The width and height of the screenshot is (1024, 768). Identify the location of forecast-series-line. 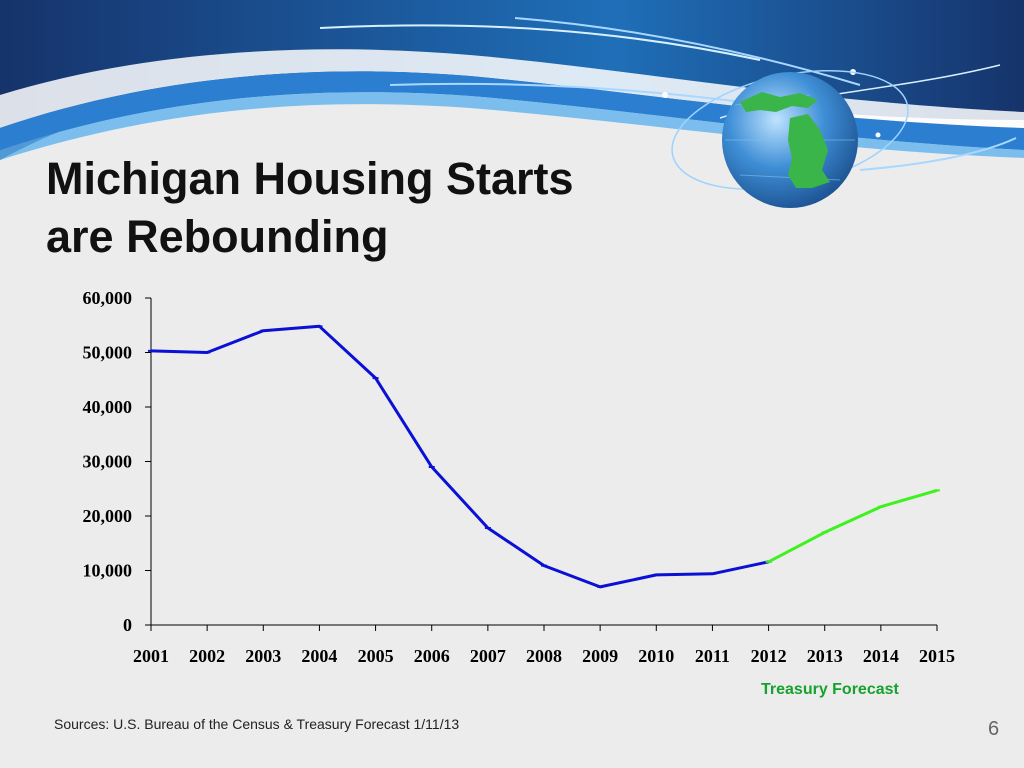
(852, 526).